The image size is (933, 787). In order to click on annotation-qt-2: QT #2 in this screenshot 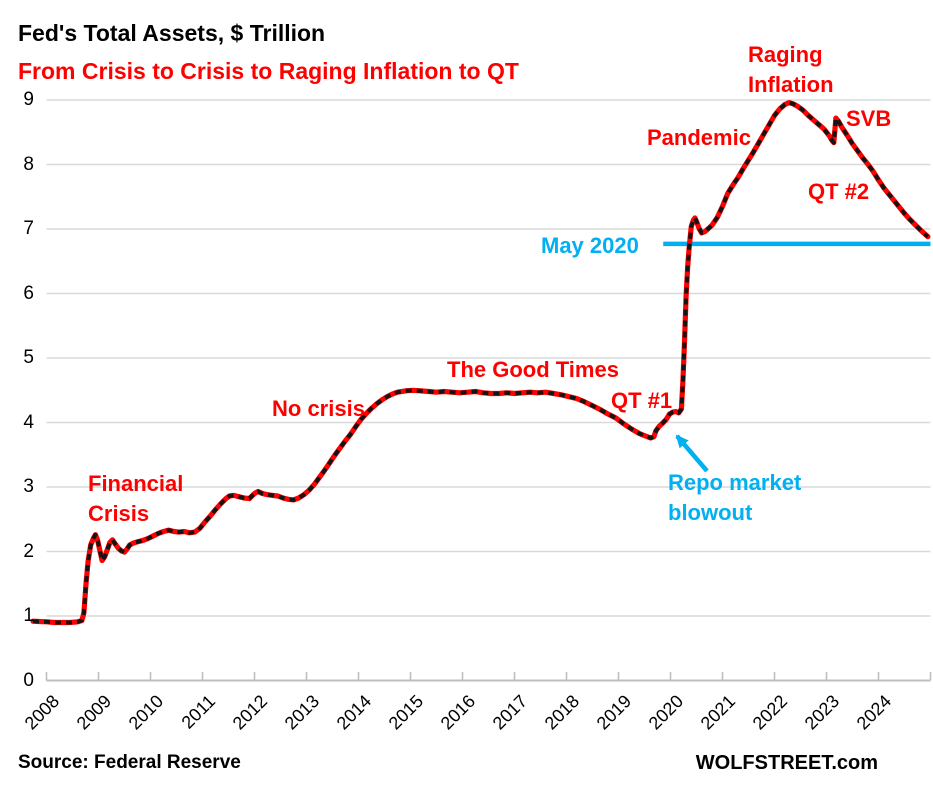, I will do `click(839, 191)`.